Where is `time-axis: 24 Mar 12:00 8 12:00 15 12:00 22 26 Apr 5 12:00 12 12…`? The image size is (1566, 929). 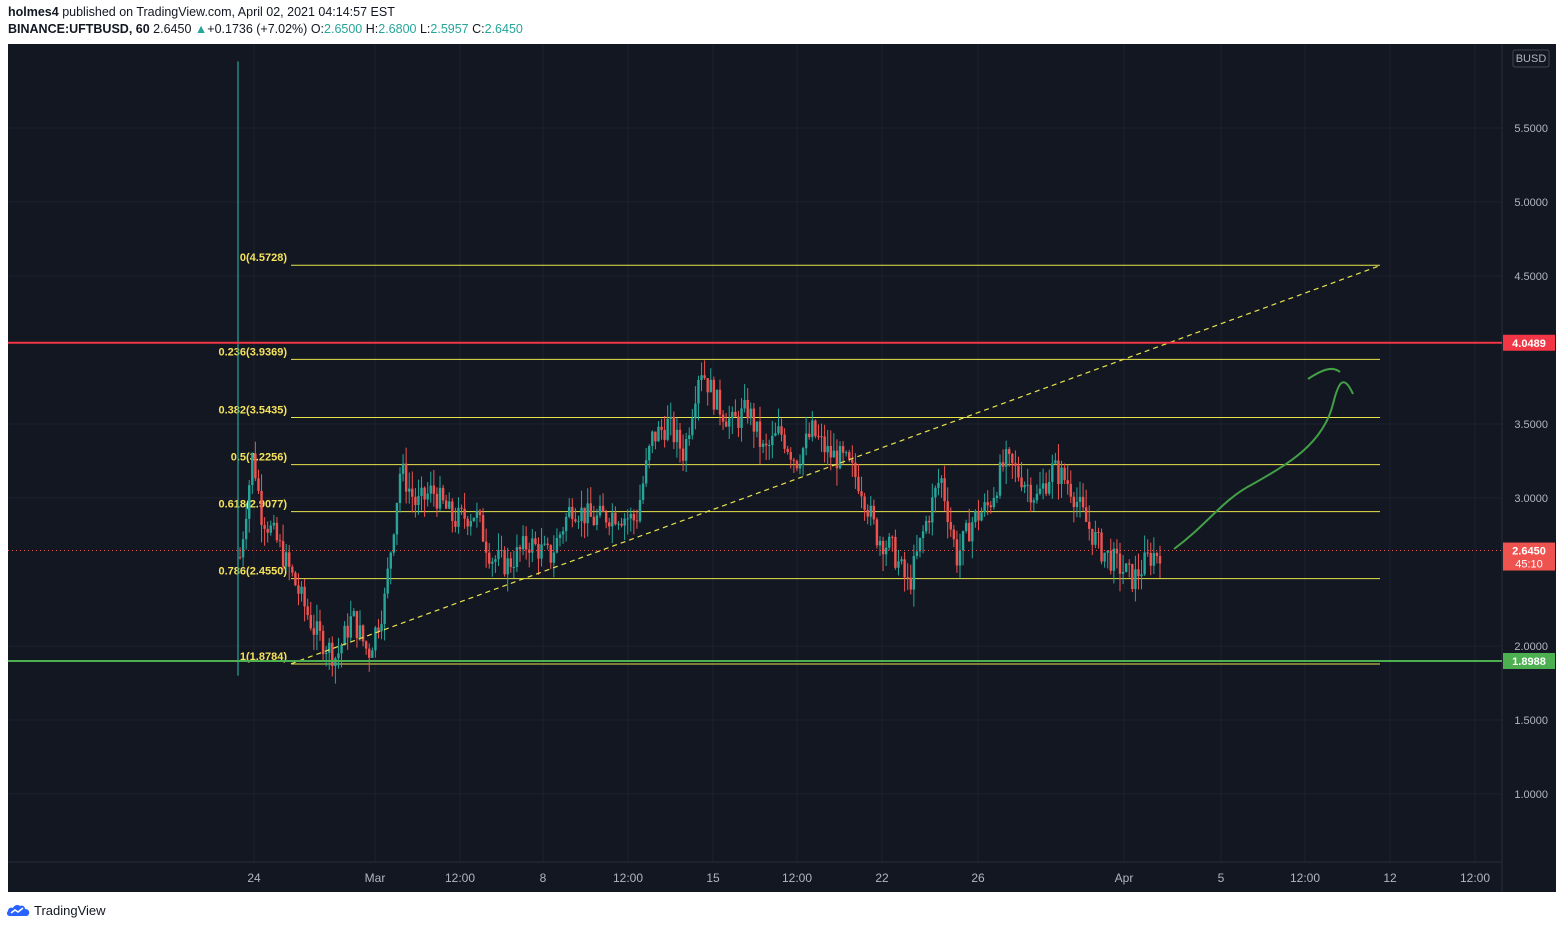 time-axis: 24 Mar 12:00 8 12:00 15 12:00 22 26 Apr 5 12:00 12 12… is located at coordinates (868, 878).